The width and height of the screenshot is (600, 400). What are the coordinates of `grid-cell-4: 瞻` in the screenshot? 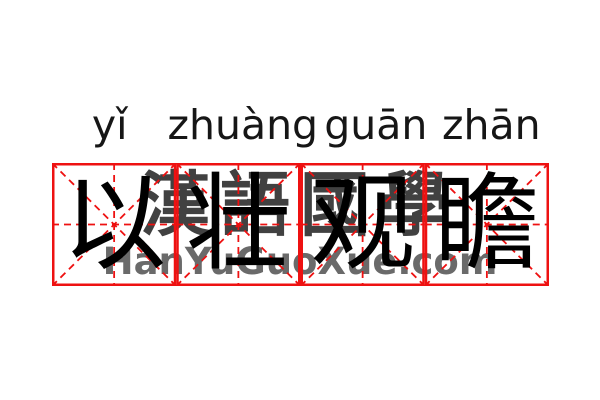 It's located at (487, 224).